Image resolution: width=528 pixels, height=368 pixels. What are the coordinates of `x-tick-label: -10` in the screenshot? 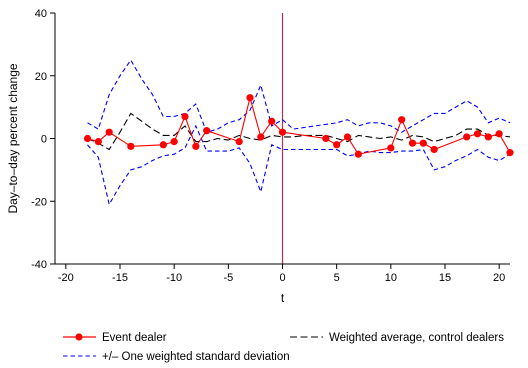 It's located at (174, 278).